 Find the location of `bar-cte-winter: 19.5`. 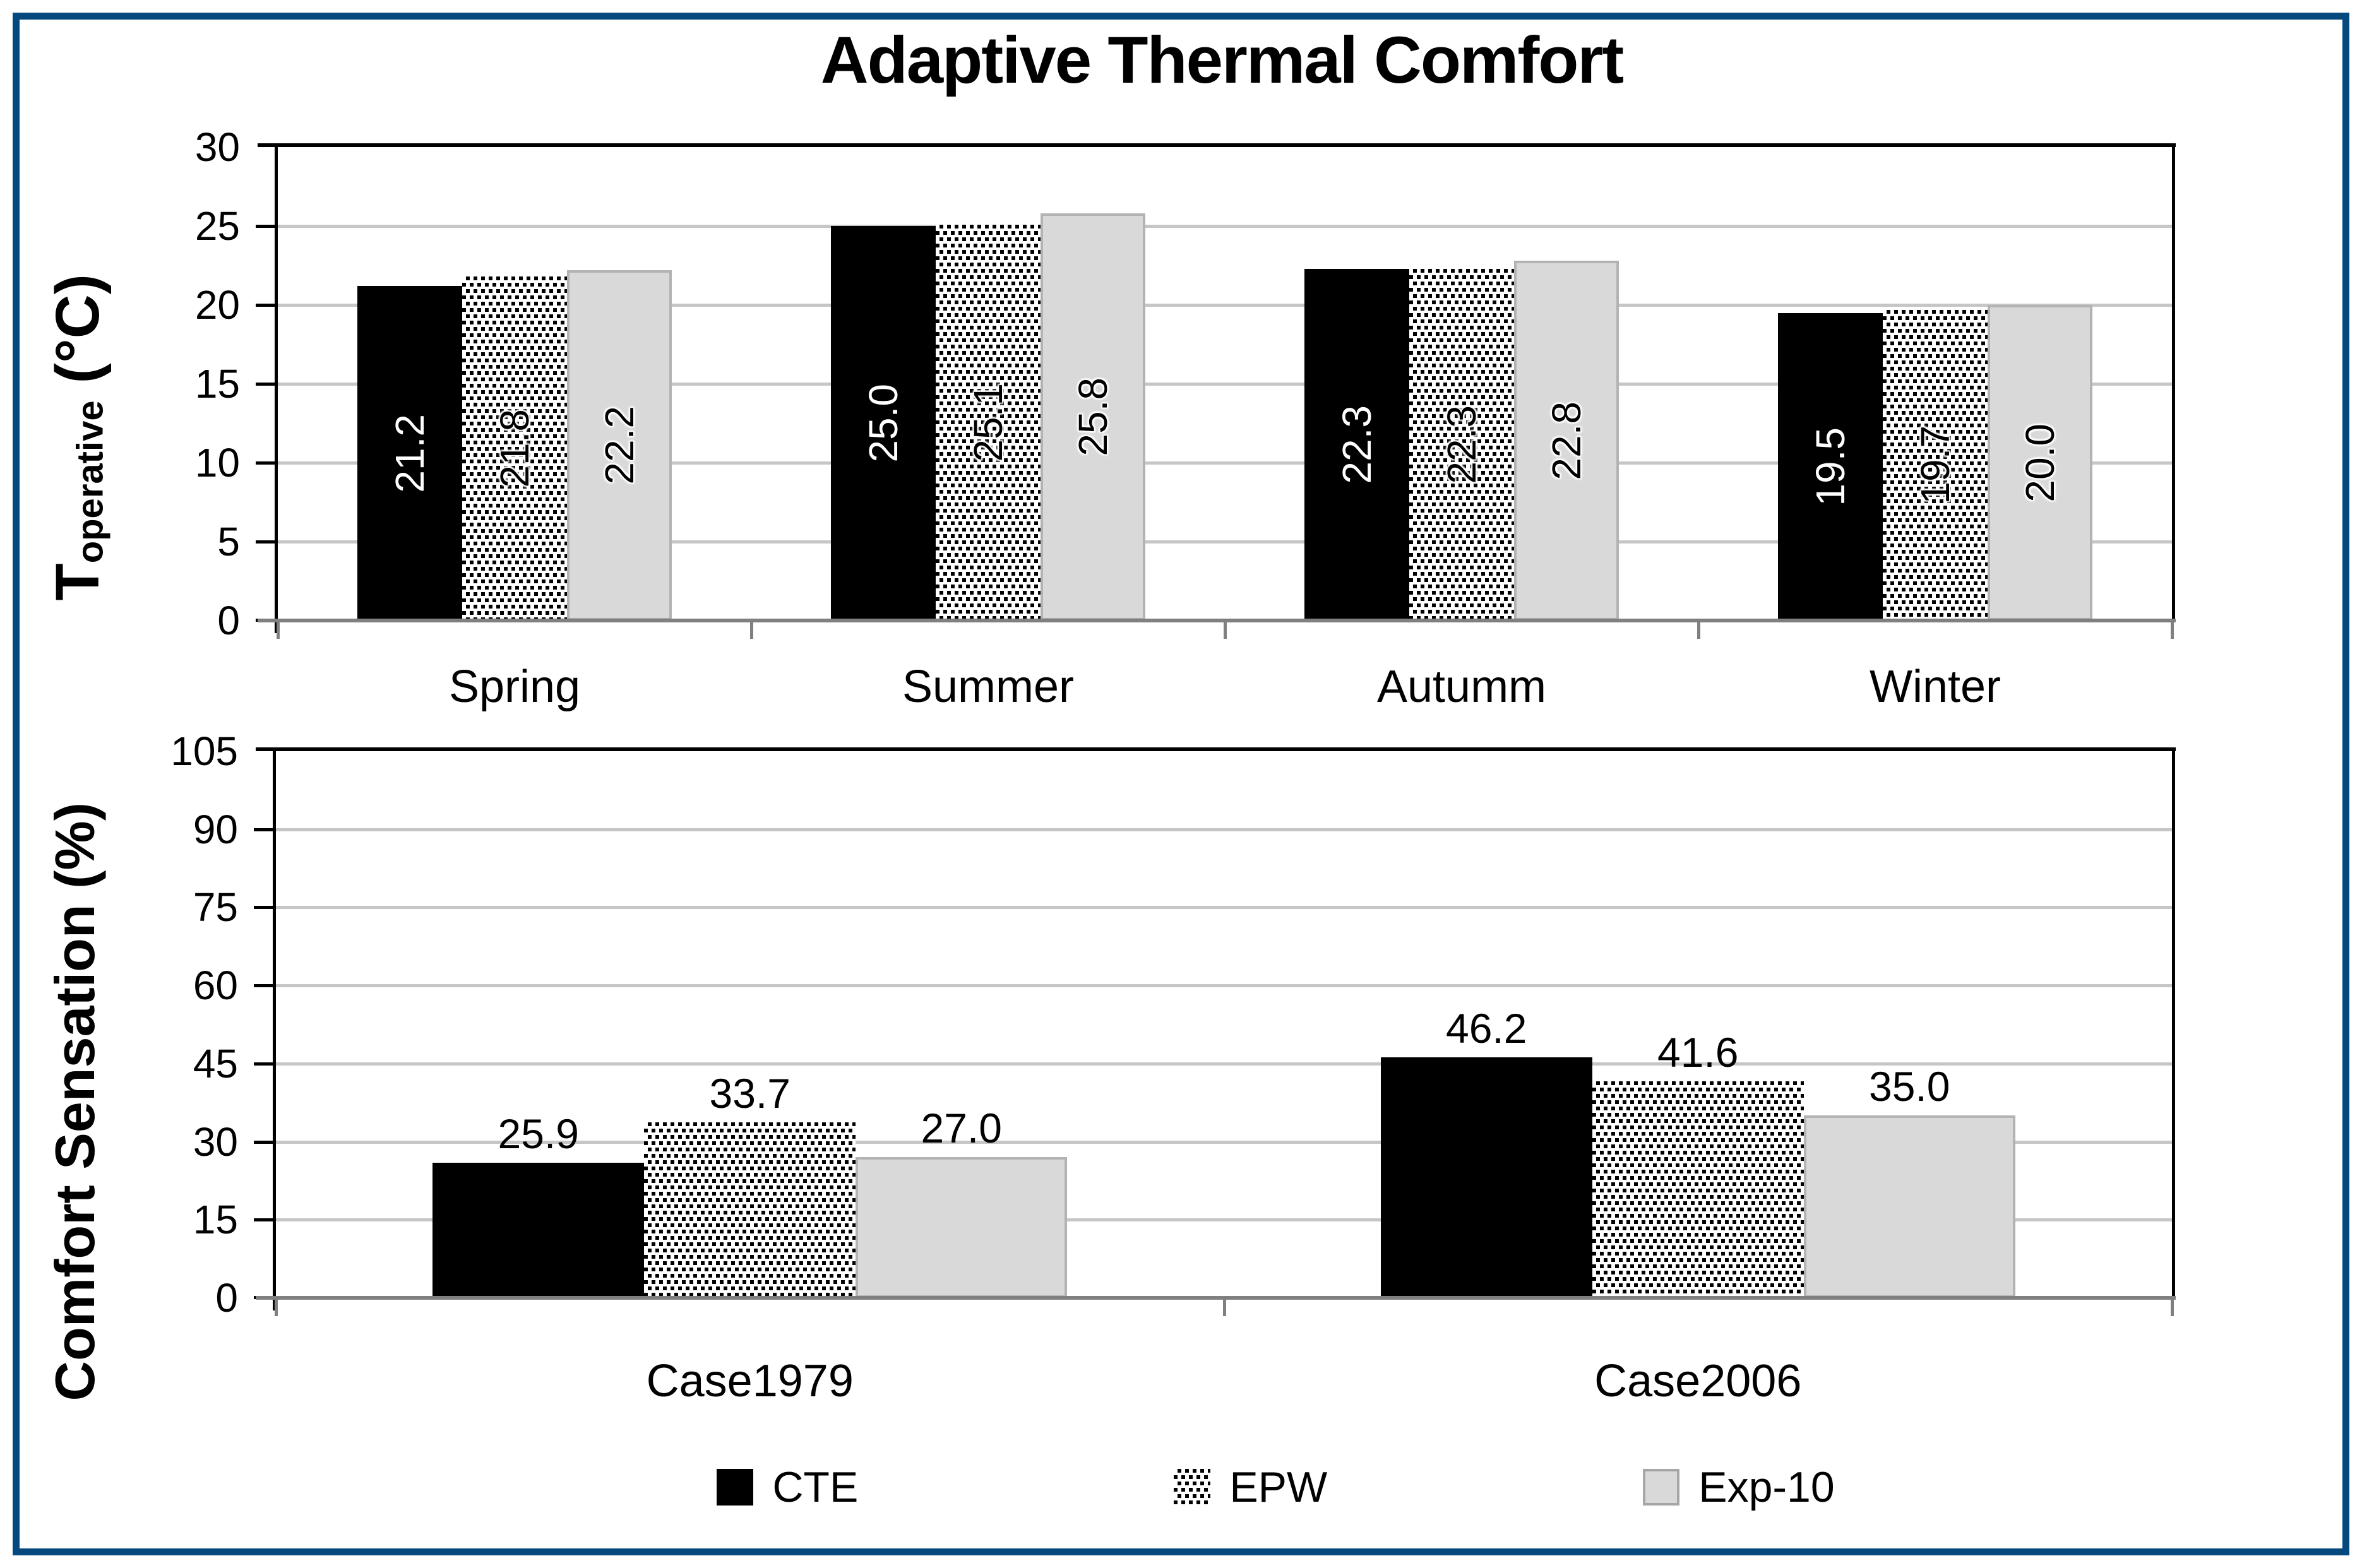

bar-cte-winter: 19.5 is located at coordinates (1830, 466).